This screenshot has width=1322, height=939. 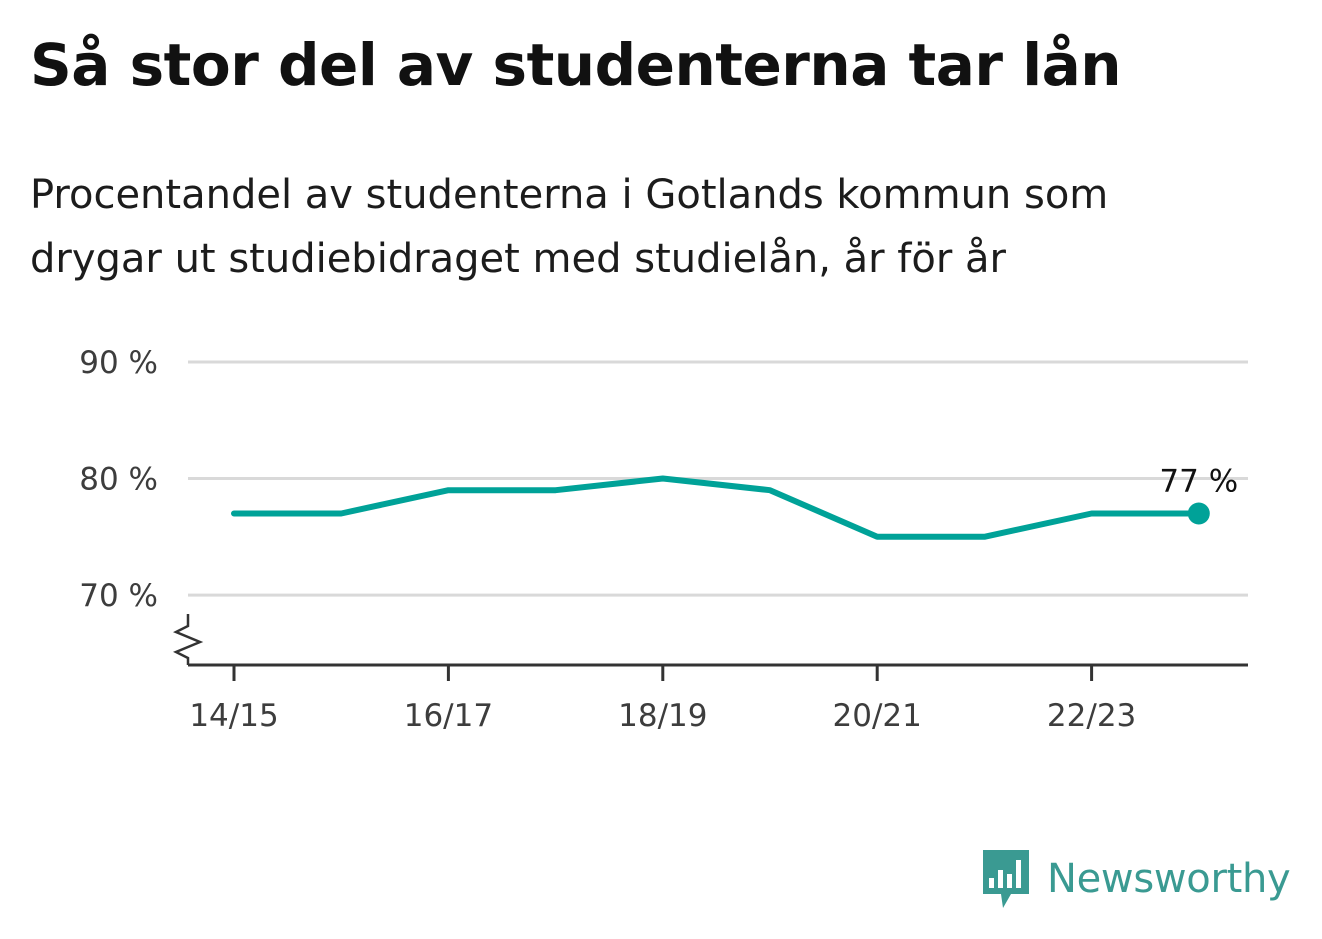 I want to click on x-tick-label: 22/23, so click(x=1091, y=716).